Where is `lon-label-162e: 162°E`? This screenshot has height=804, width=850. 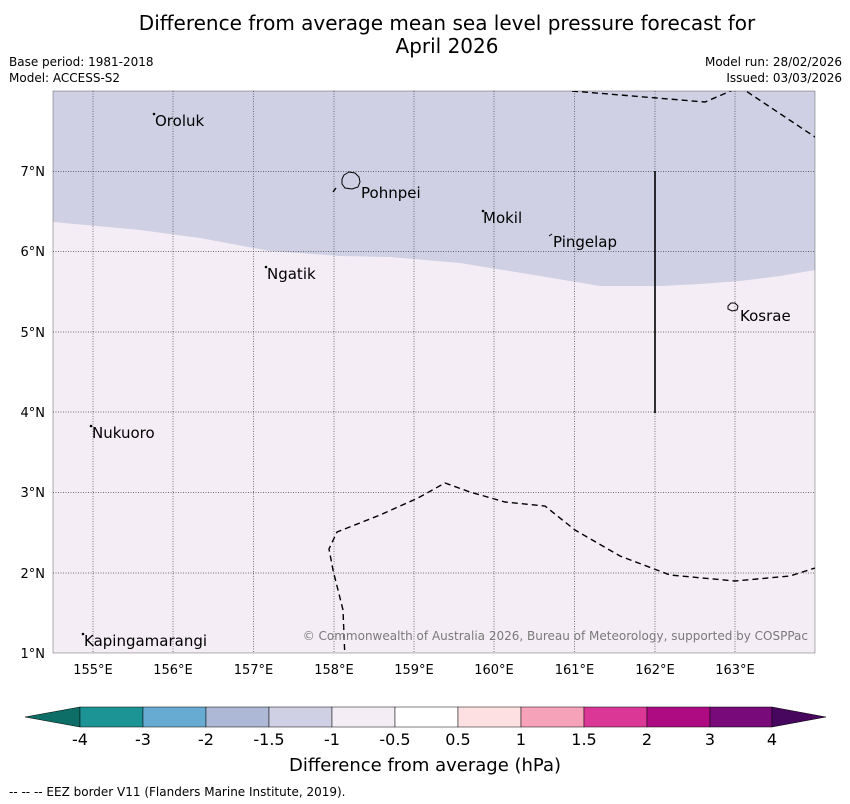 lon-label-162e: 162°E is located at coordinates (655, 670).